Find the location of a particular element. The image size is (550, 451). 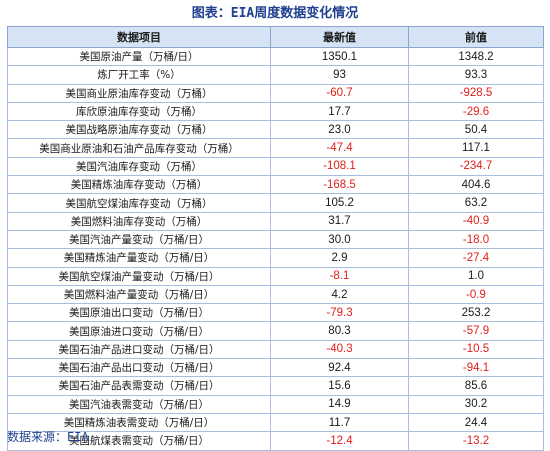

table-row: 美国原油进口变动（万桶/日） 80.3 -57.9 is located at coordinates (275, 331).